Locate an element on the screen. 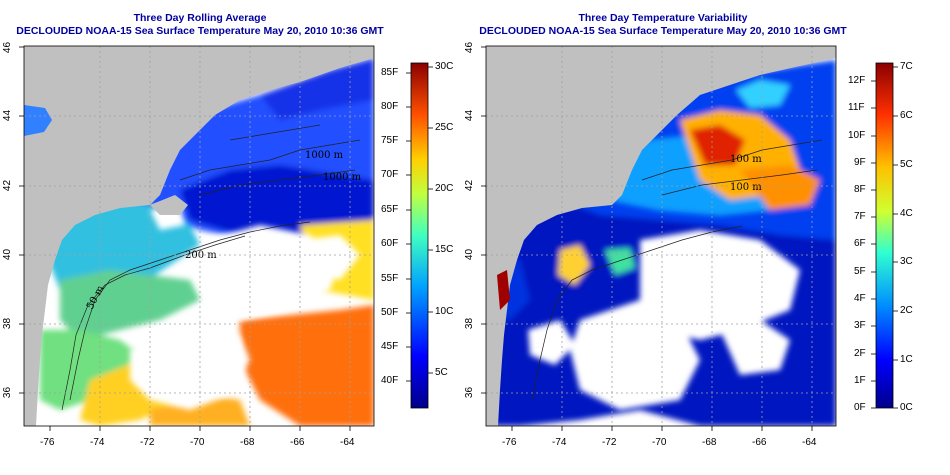 The width and height of the screenshot is (950, 475). right-colorbar-f-label: 1F is located at coordinates (860, 380).